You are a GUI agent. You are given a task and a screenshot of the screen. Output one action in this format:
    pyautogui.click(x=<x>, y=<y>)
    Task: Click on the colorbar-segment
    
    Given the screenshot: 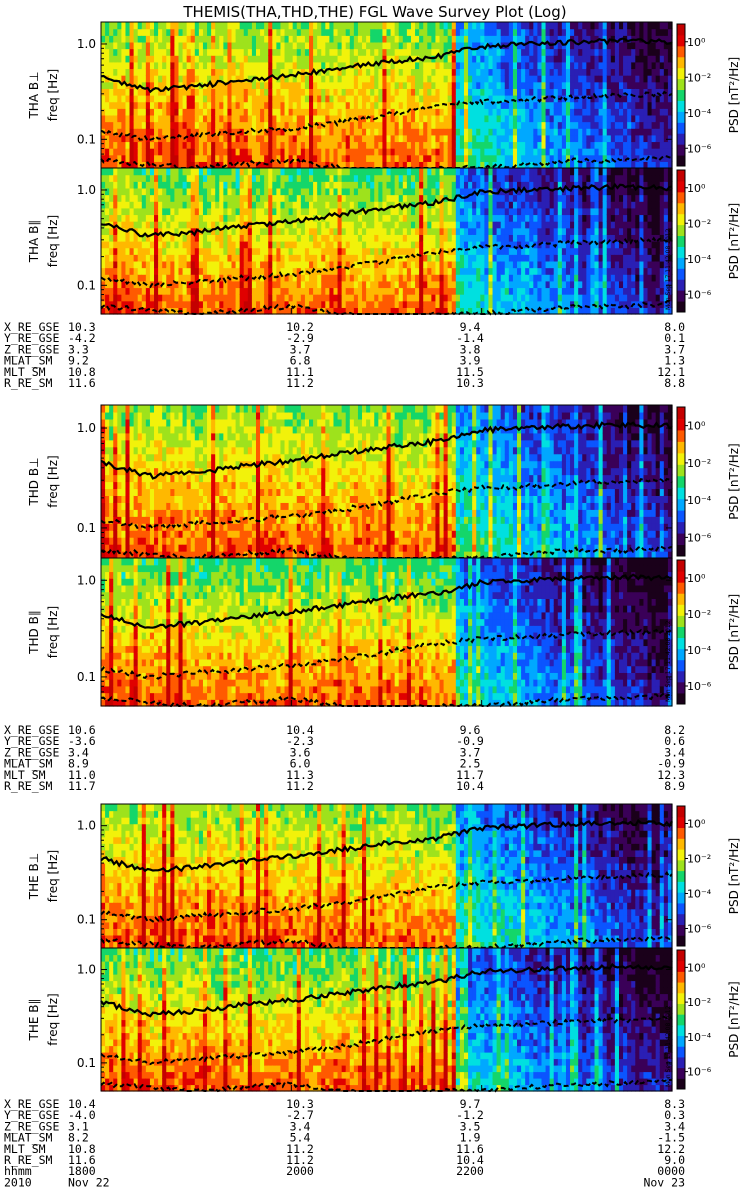 What is the action you would take?
    pyautogui.click(x=681, y=62)
    